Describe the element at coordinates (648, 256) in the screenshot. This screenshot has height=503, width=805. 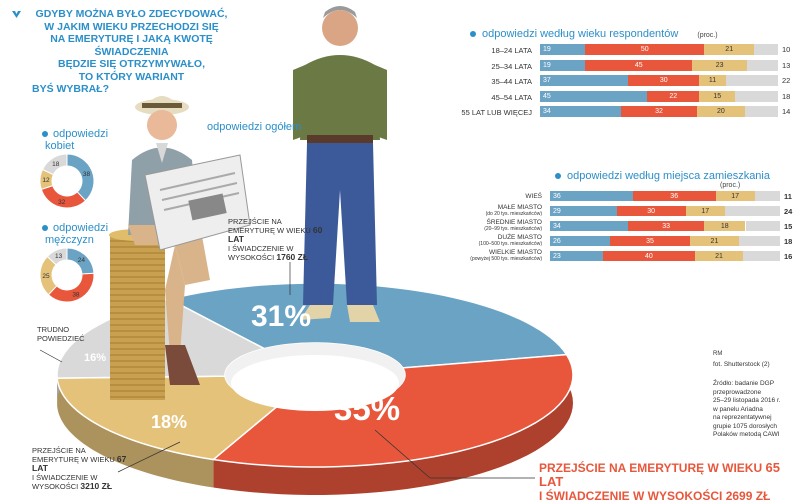
I see `bar-segment: 40` at that location.